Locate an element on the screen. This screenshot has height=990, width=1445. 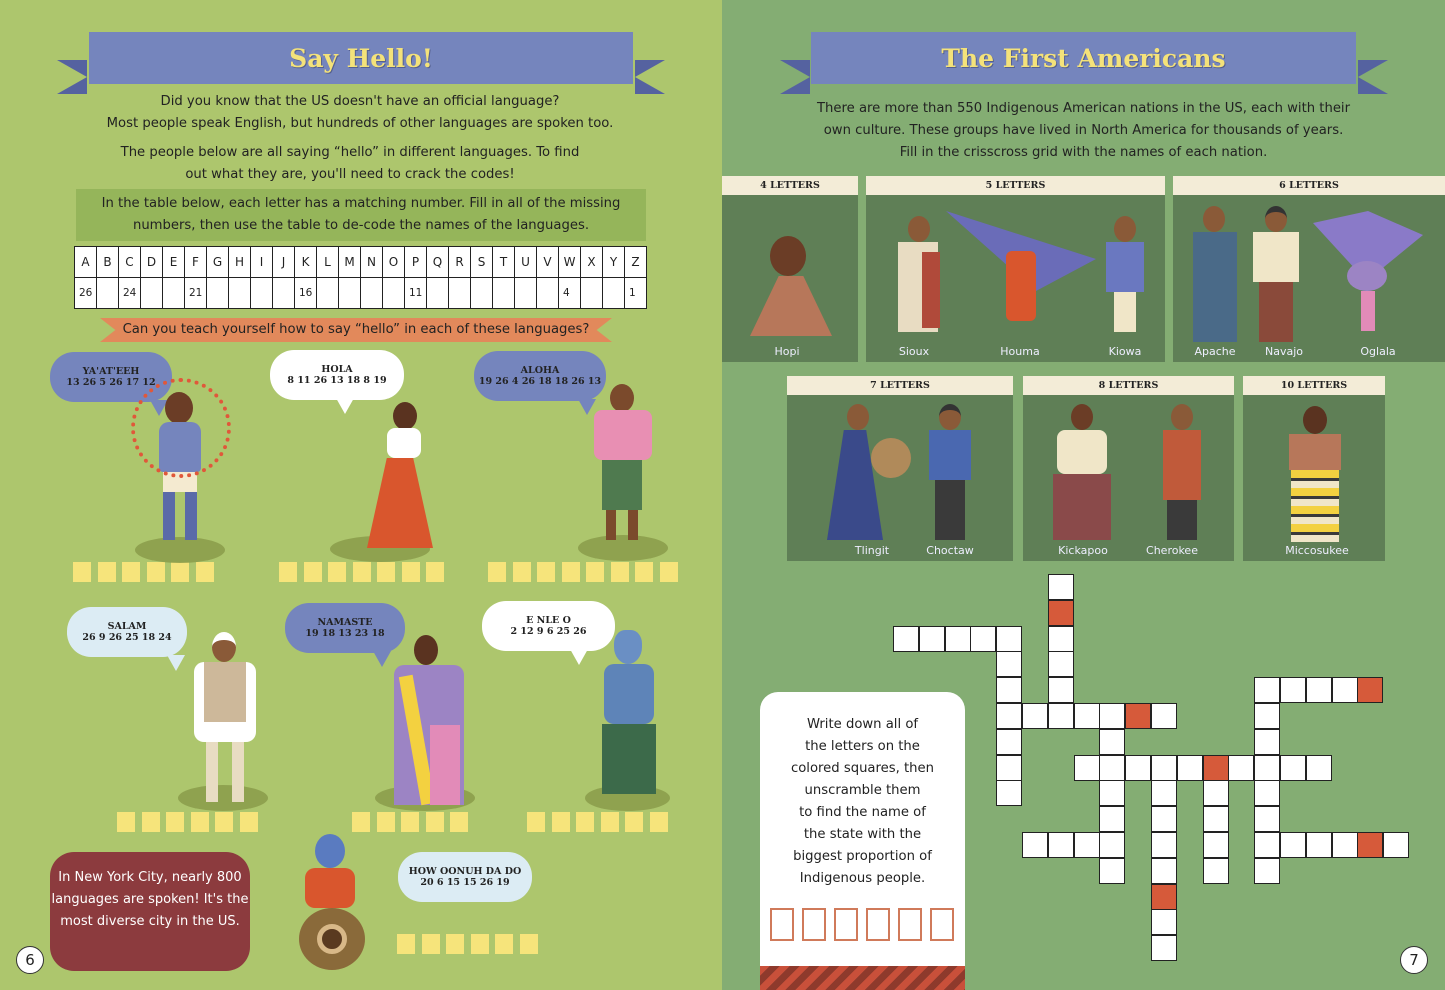
number-cell: 26 is located at coordinates (85, 293).